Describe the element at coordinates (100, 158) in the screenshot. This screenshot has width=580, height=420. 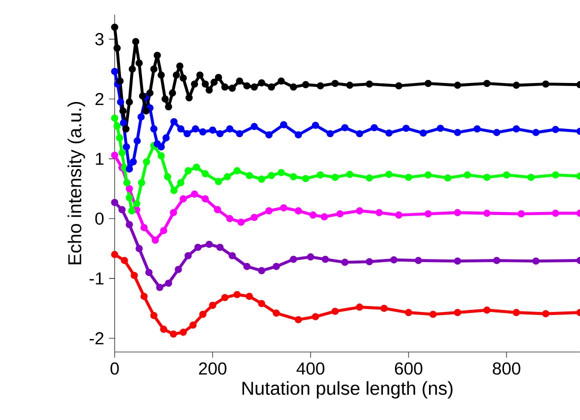
I see `y-tick-label: 1` at that location.